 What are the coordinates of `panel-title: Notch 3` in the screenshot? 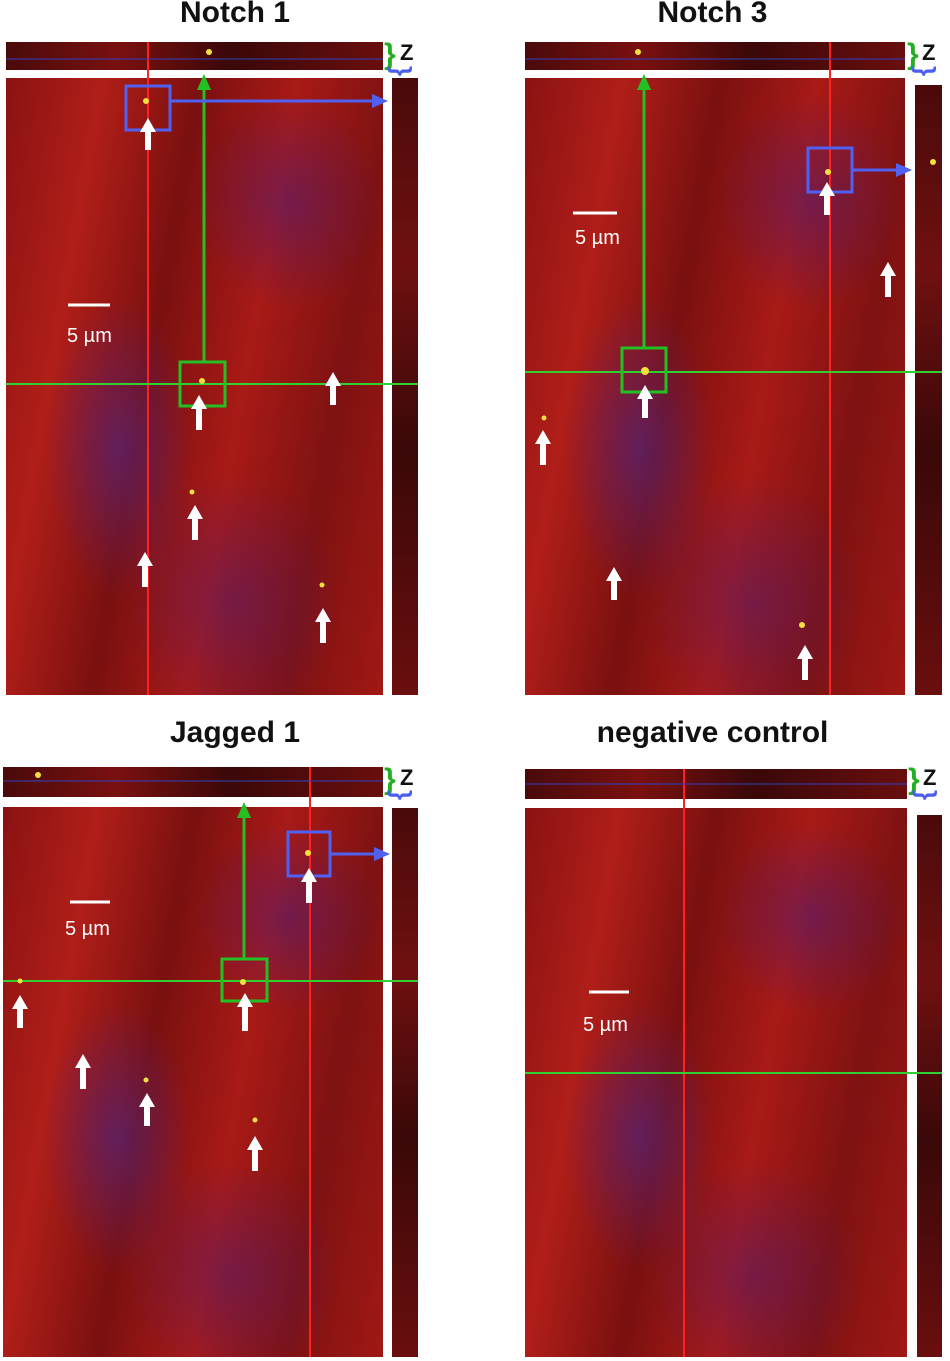 It's located at (712, 14).